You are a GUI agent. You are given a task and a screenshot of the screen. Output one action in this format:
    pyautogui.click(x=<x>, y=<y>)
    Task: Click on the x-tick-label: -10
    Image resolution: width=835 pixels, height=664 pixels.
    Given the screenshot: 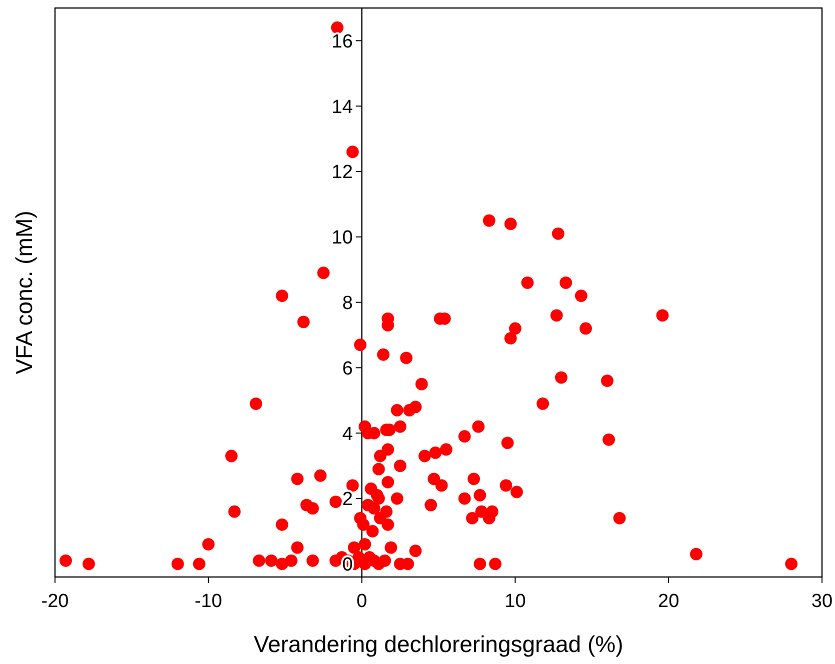 What is the action you would take?
    pyautogui.click(x=208, y=601)
    